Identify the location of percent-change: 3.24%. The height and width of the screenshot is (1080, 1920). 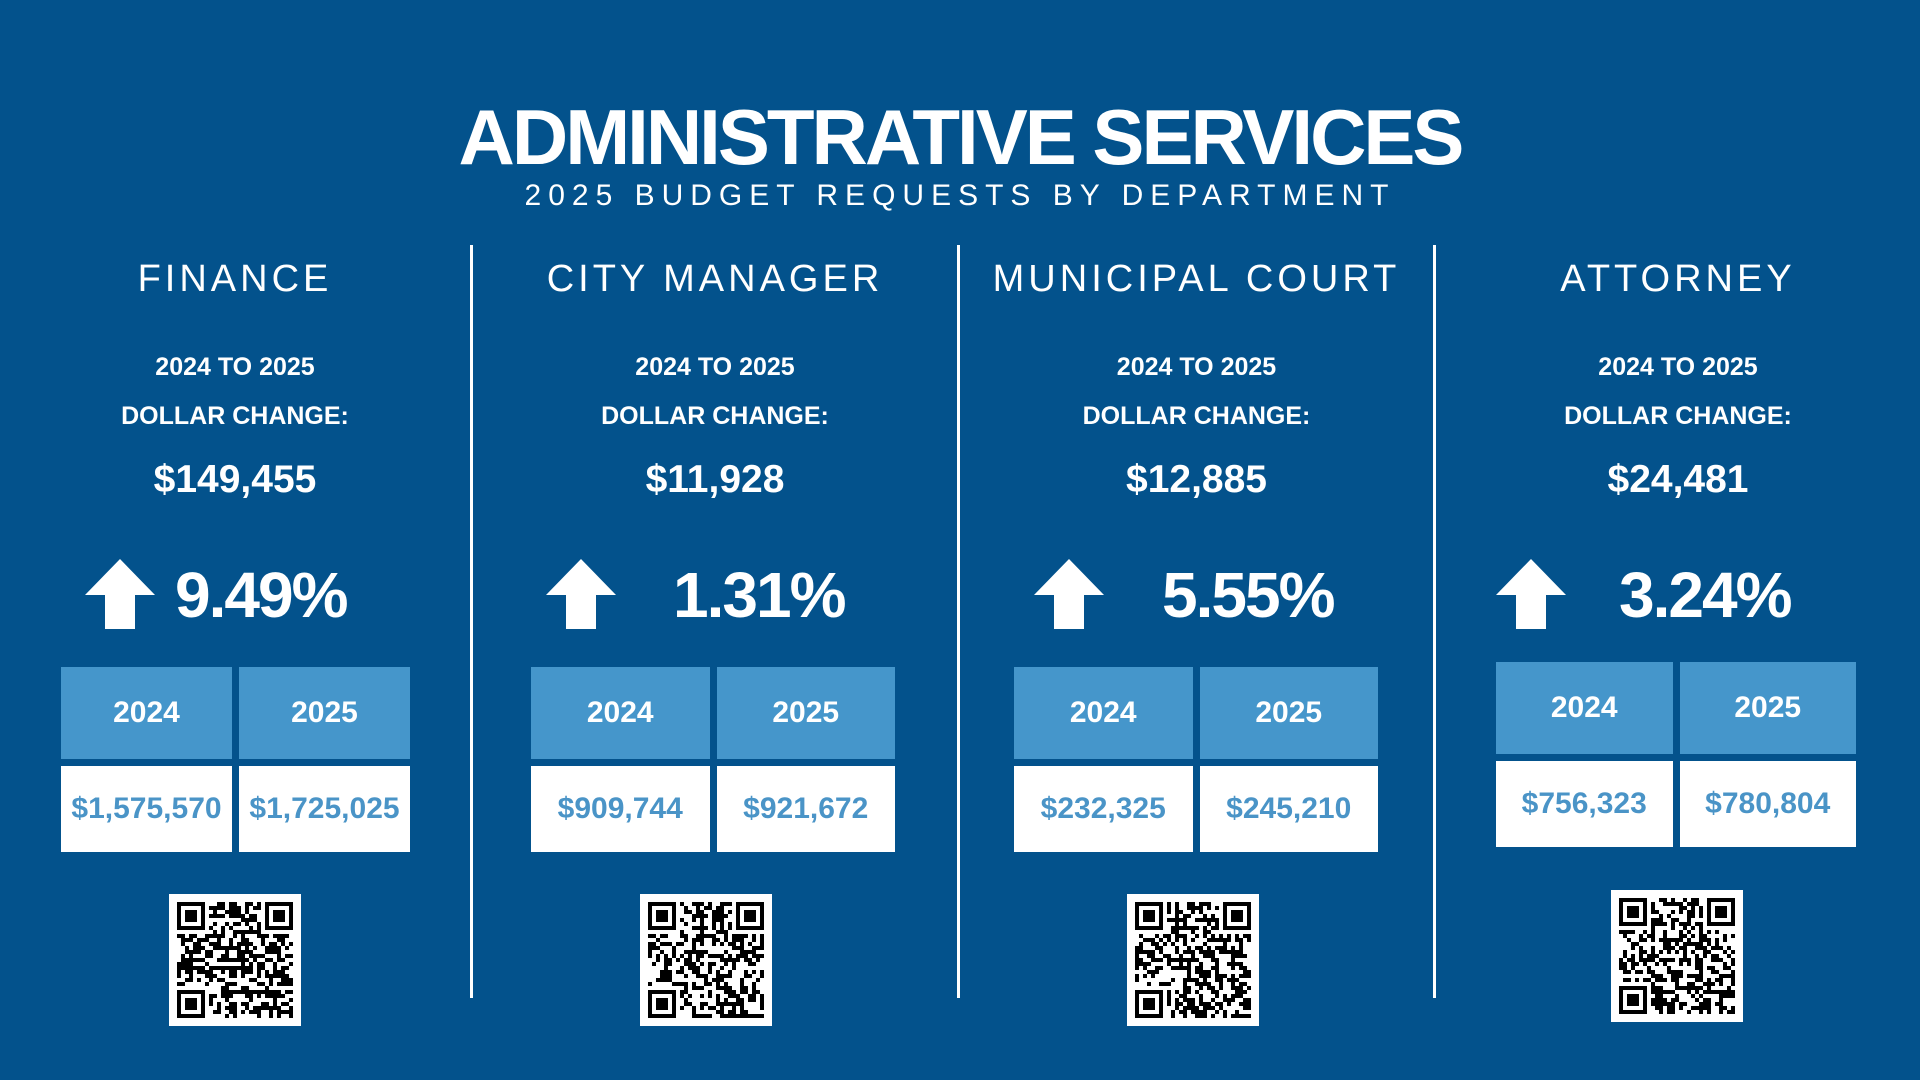
(1705, 595).